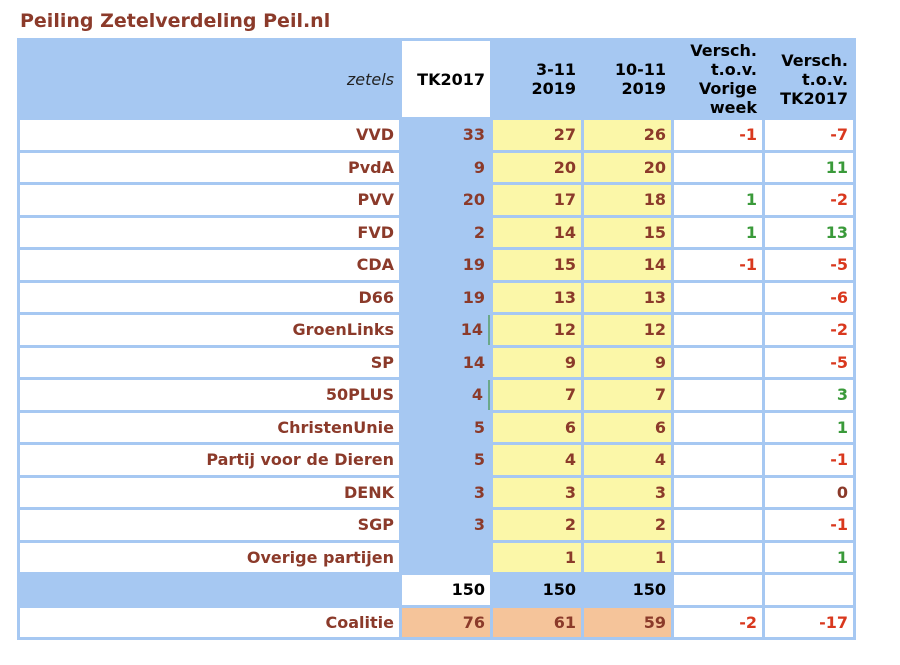  What do you see at coordinates (436, 557) in the screenshot?
I see `table-row: Overige partijen 1 1 1` at bounding box center [436, 557].